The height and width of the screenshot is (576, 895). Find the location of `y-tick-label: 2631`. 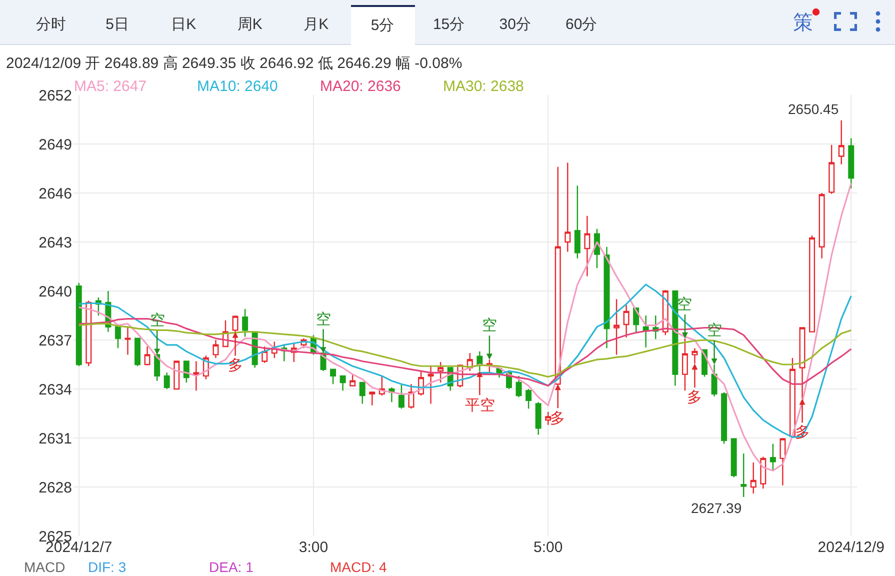

y-tick-label: 2631 is located at coordinates (55, 439).